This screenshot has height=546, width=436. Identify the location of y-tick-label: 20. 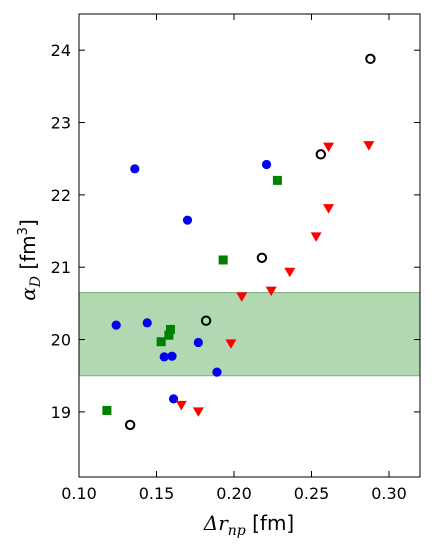
(61, 340).